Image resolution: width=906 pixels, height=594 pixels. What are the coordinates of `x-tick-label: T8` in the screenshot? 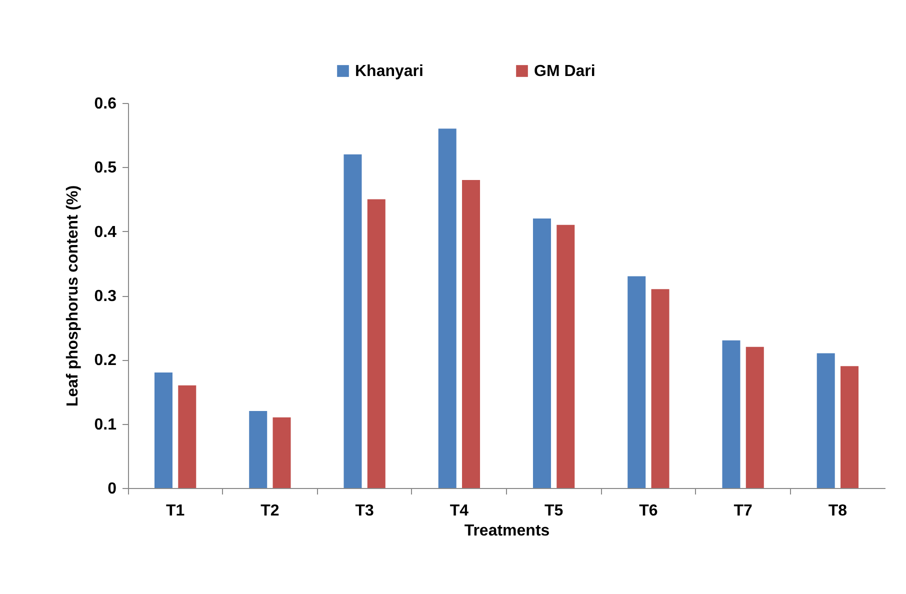 It's located at (838, 511).